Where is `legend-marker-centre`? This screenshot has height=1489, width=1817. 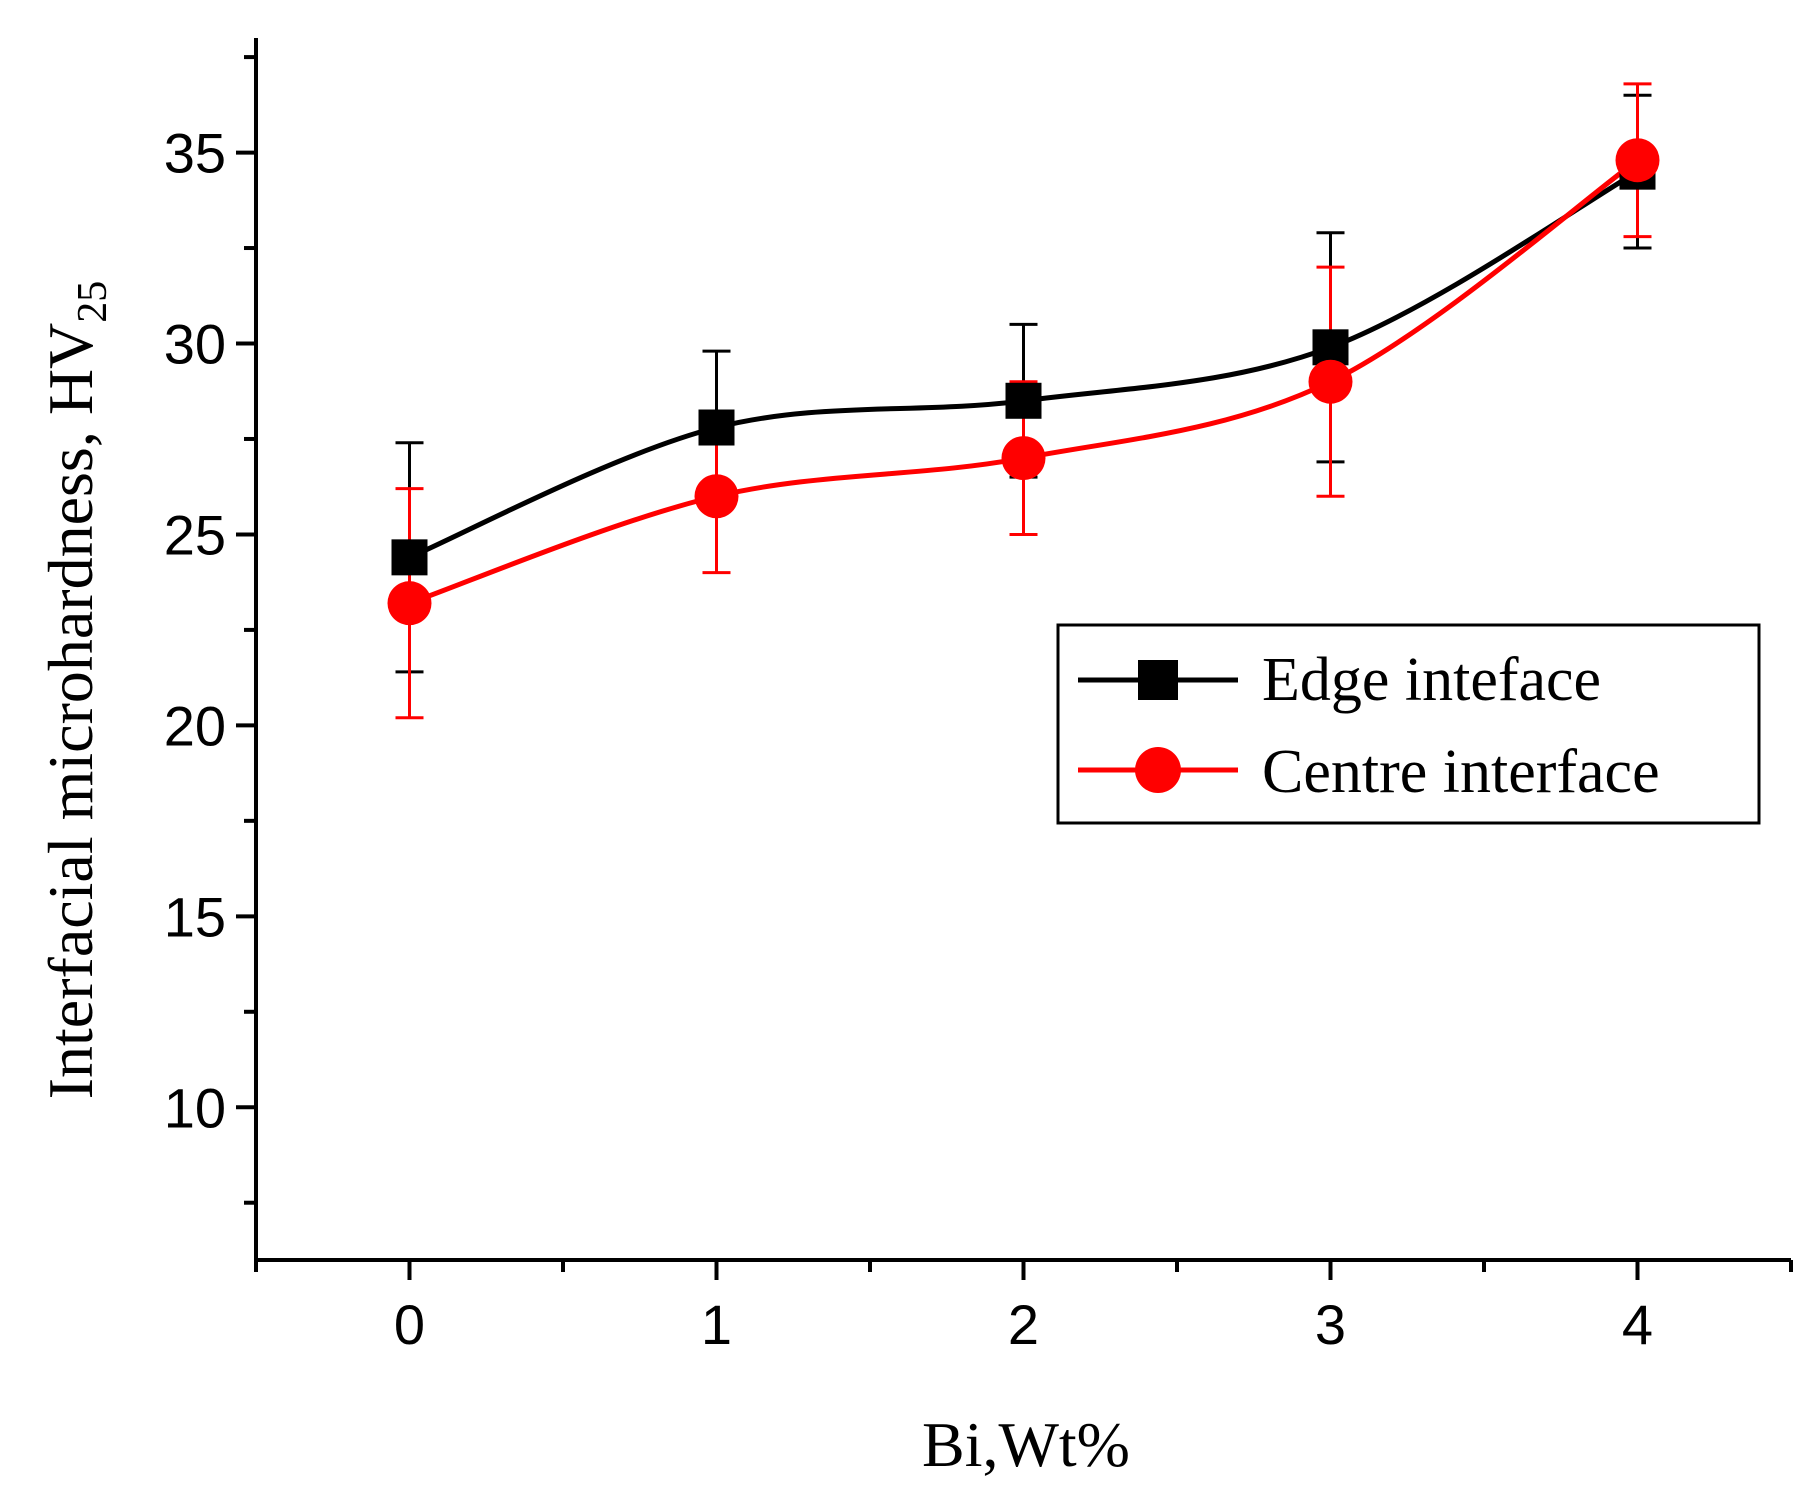
legend-marker-centre is located at coordinates (1158, 770).